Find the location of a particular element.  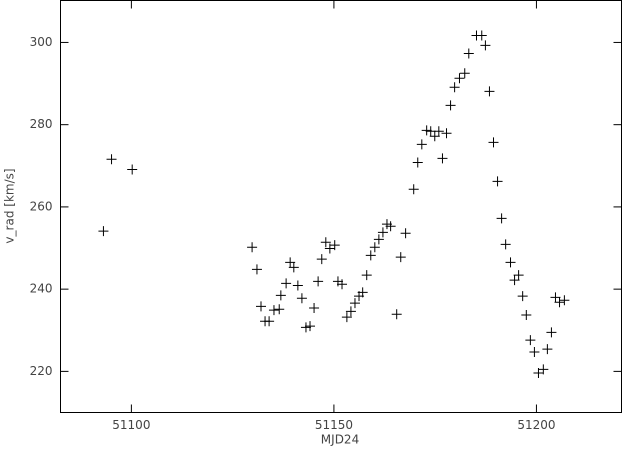

y-tick-label: 260 is located at coordinates (41, 206).